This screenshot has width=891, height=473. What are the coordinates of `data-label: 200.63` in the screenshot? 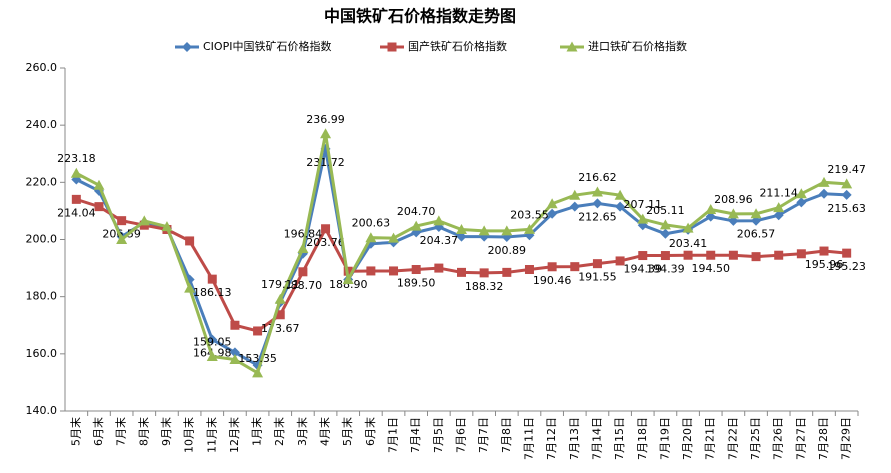 It's located at (371, 223).